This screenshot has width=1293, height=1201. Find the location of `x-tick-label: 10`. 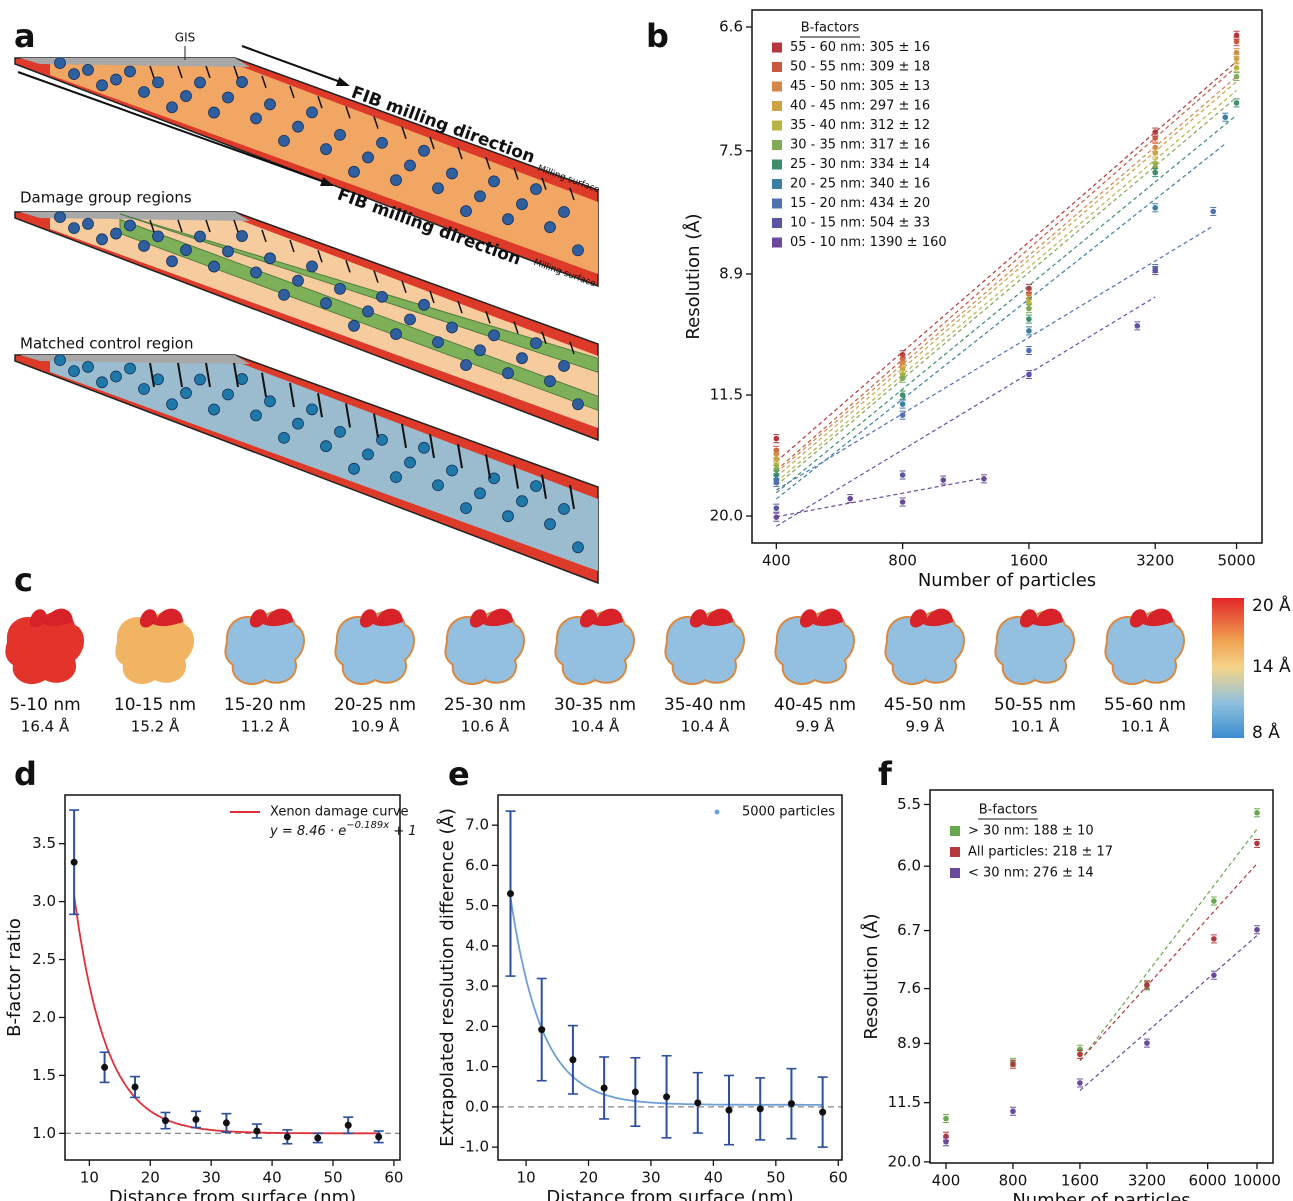

x-tick-label: 10 is located at coordinates (89, 1178).